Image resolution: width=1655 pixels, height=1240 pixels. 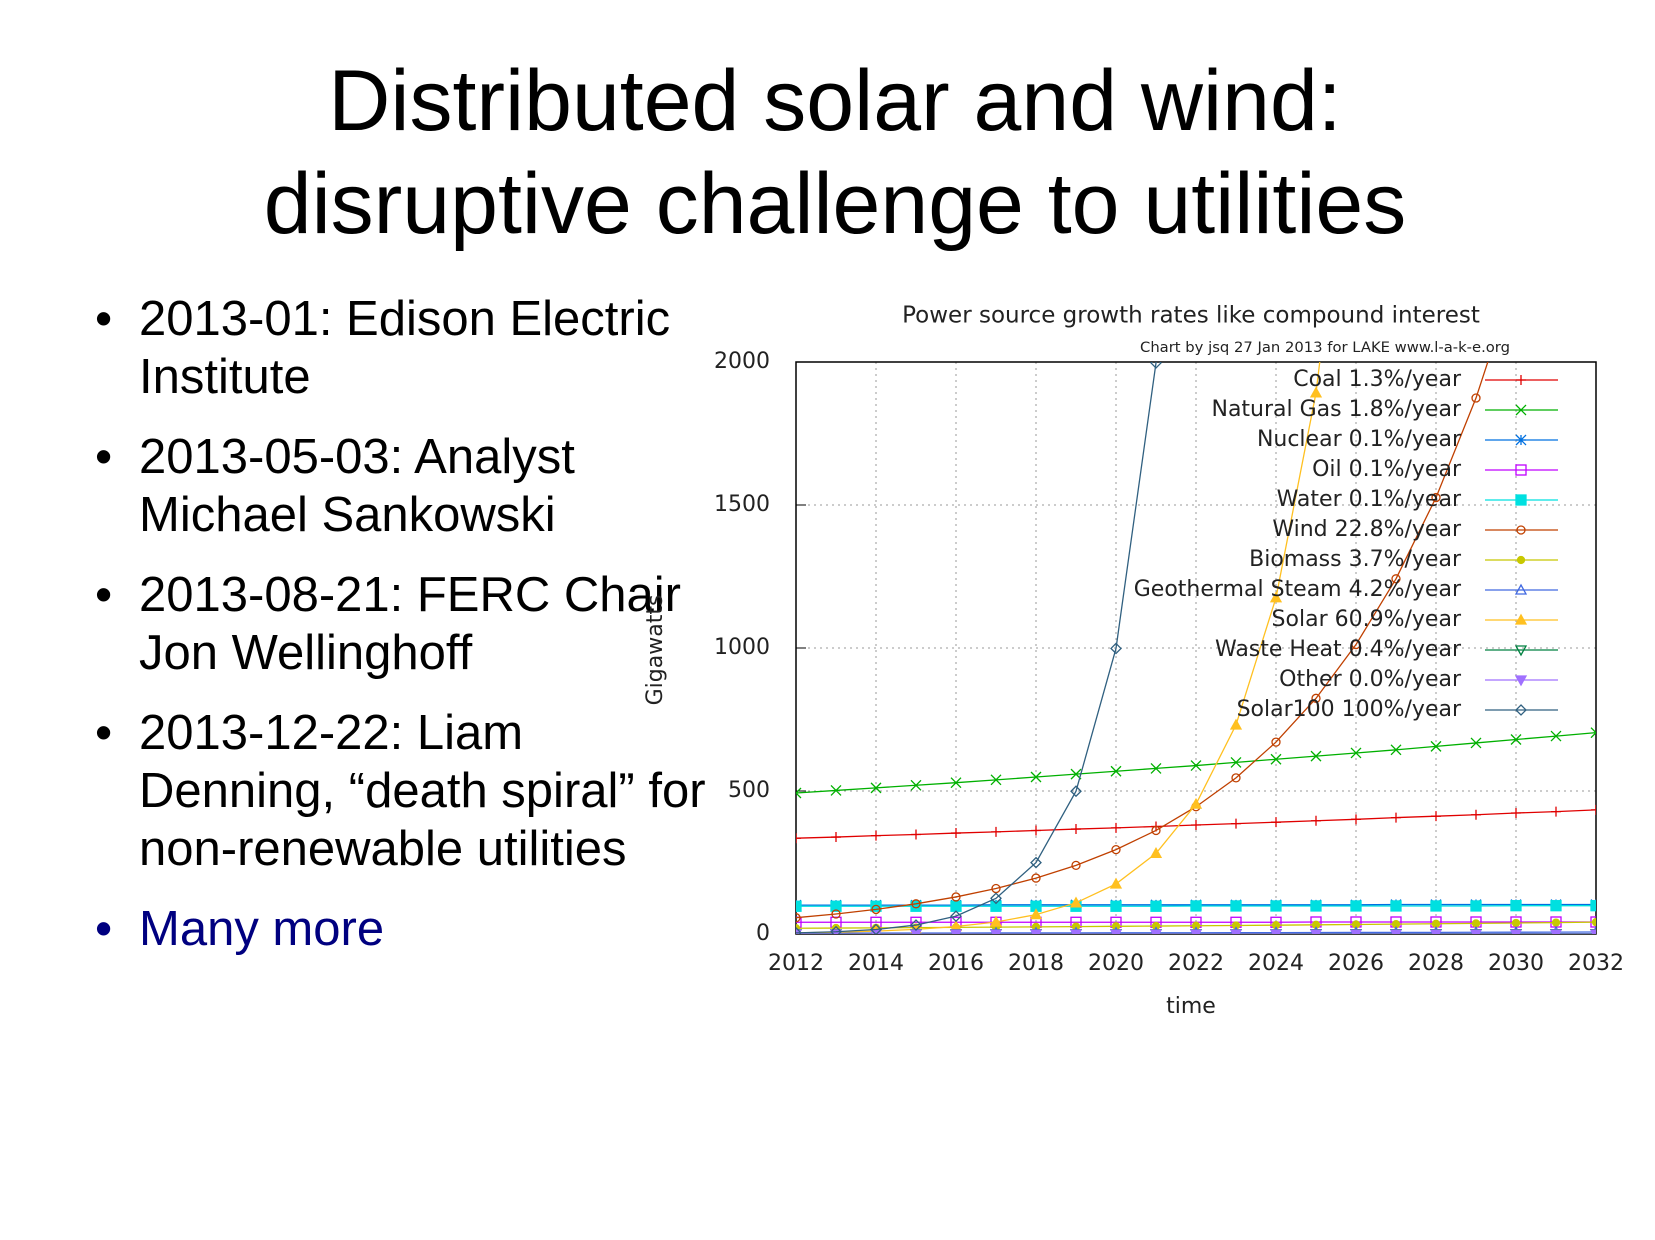 I want to click on y-tick-label: 2000, so click(x=742, y=361).